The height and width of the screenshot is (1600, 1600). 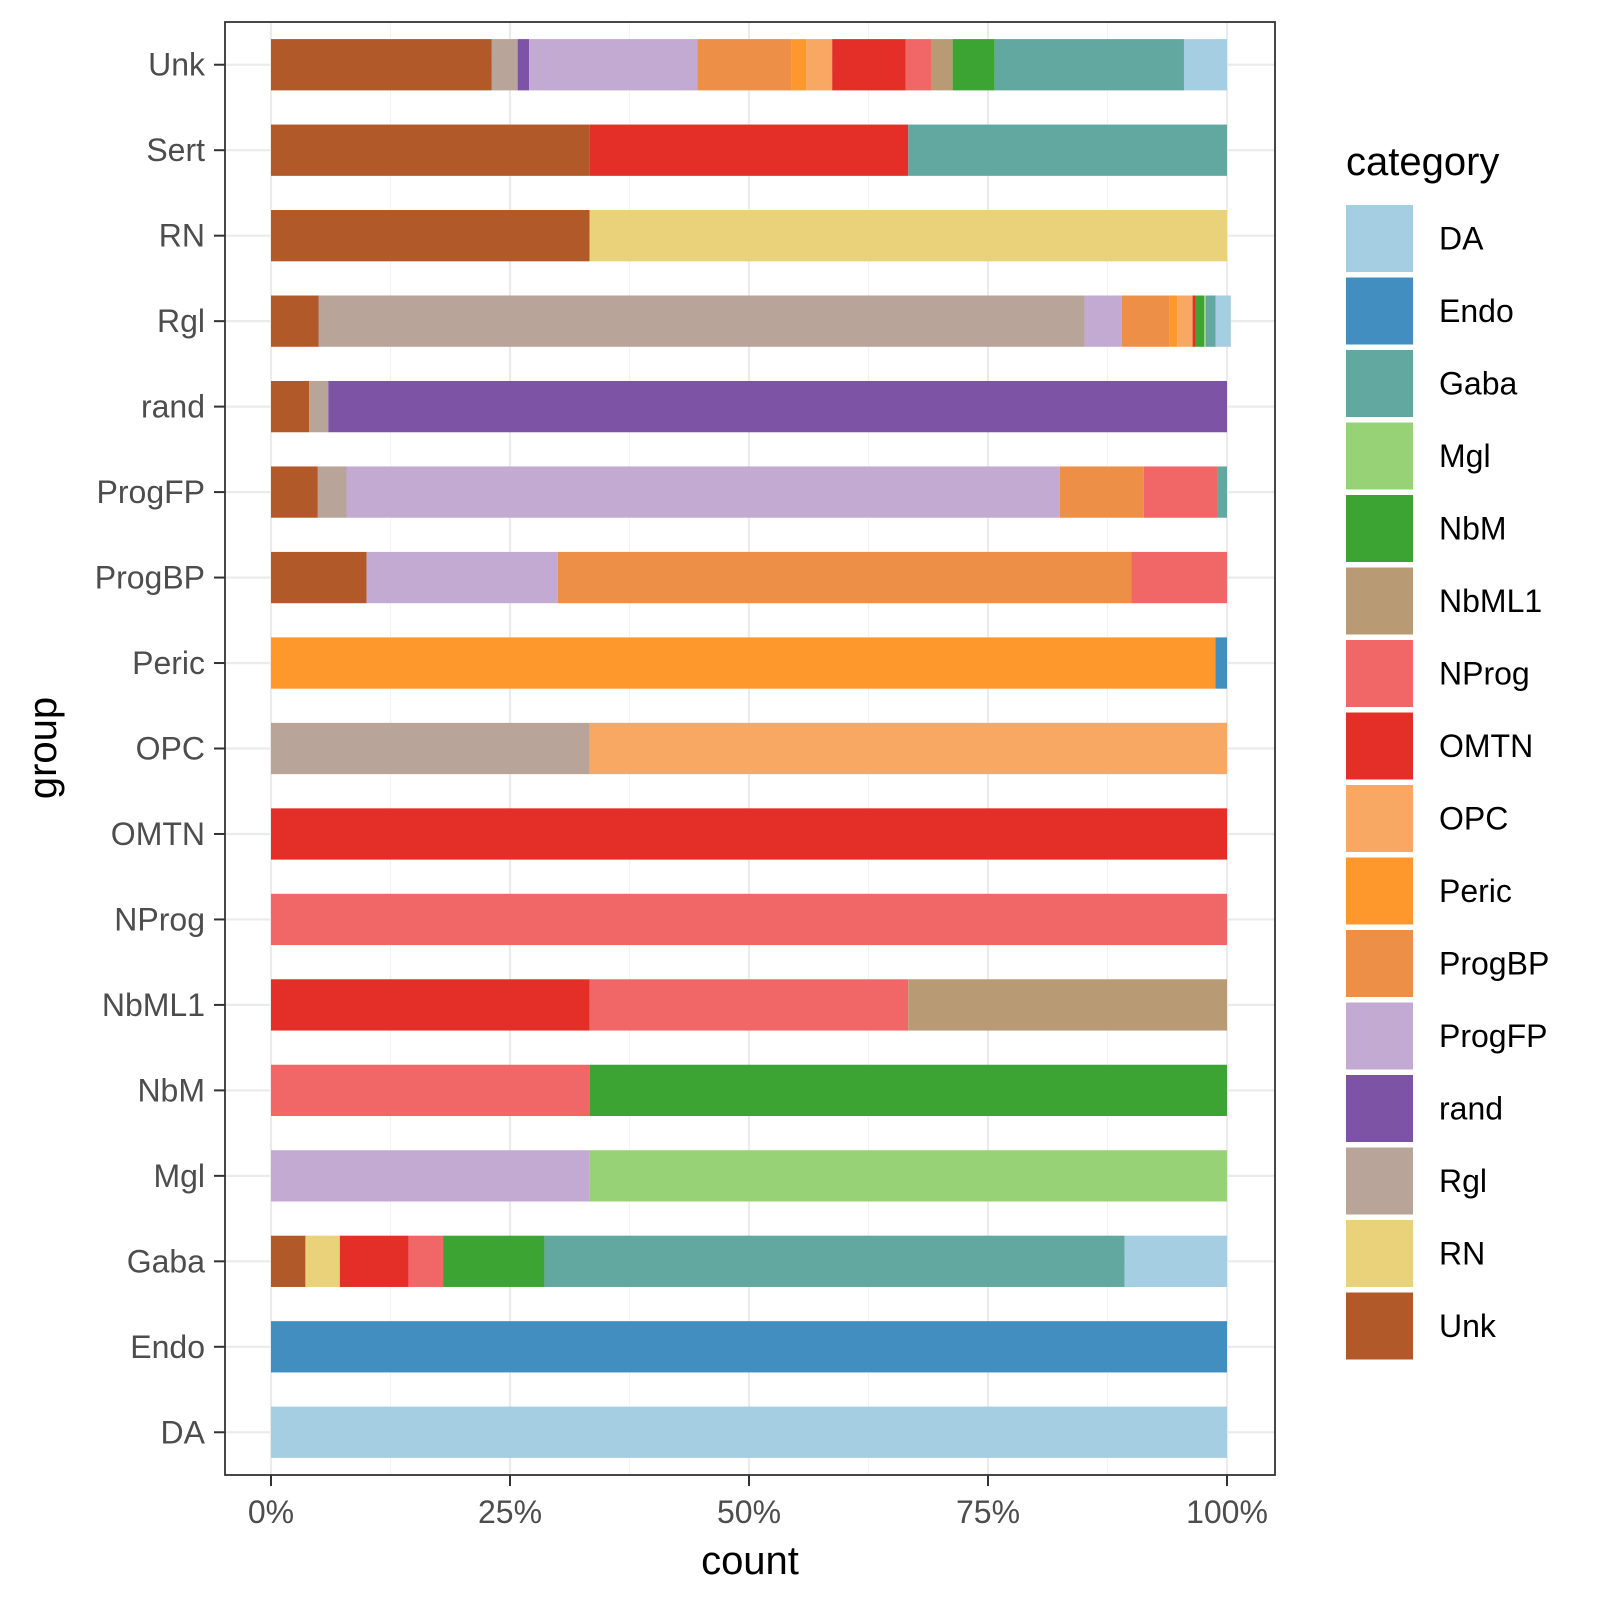 I want to click on x-tick-label: 100%, so click(x=1227, y=1512).